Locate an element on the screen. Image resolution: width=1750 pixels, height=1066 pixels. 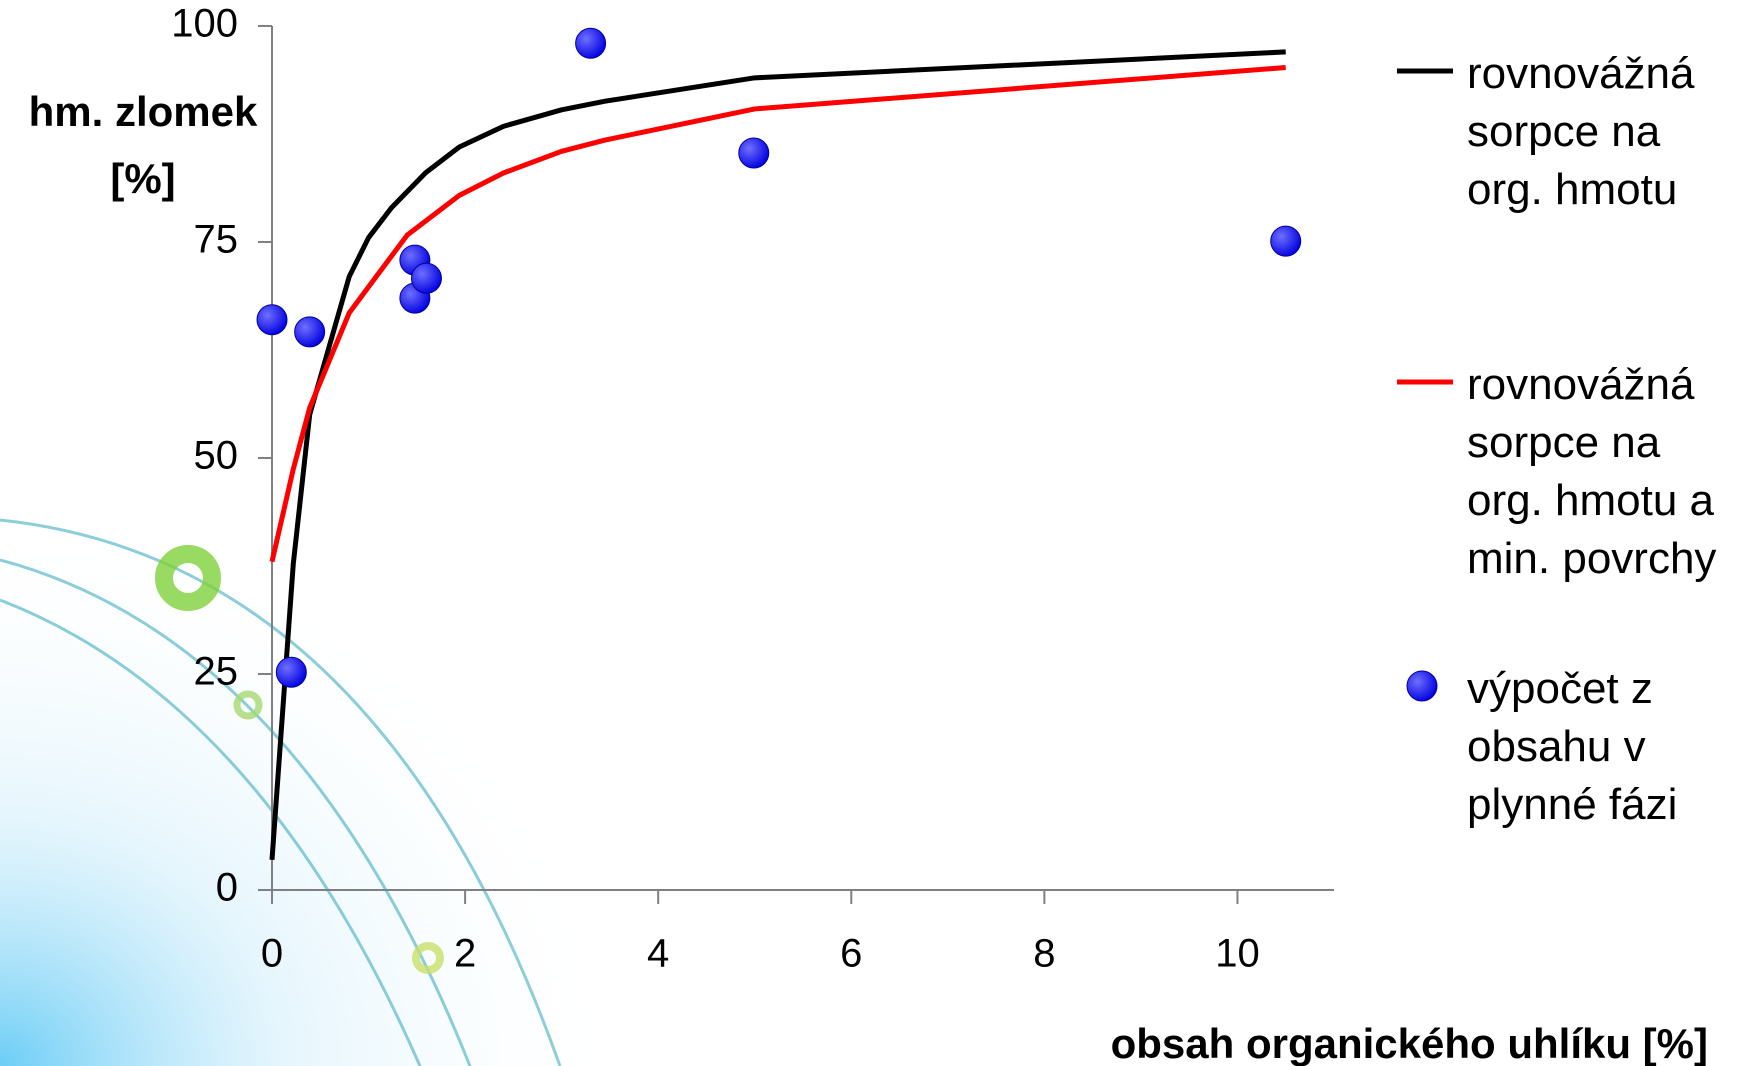
x-tick-label: 4 is located at coordinates (658, 954).